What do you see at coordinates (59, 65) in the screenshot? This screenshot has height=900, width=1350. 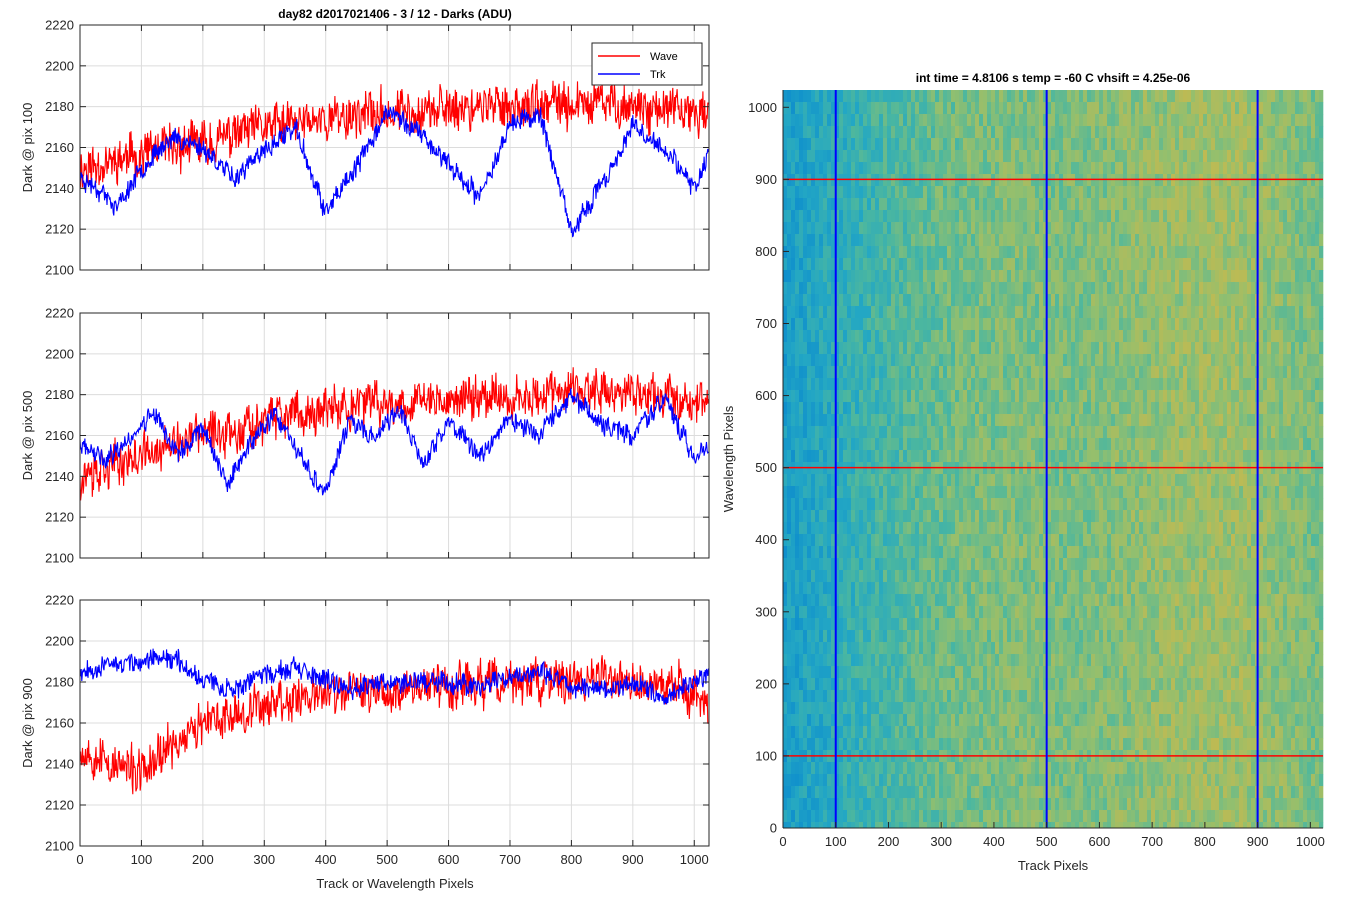 I see `y-tick-label: 2200` at bounding box center [59, 65].